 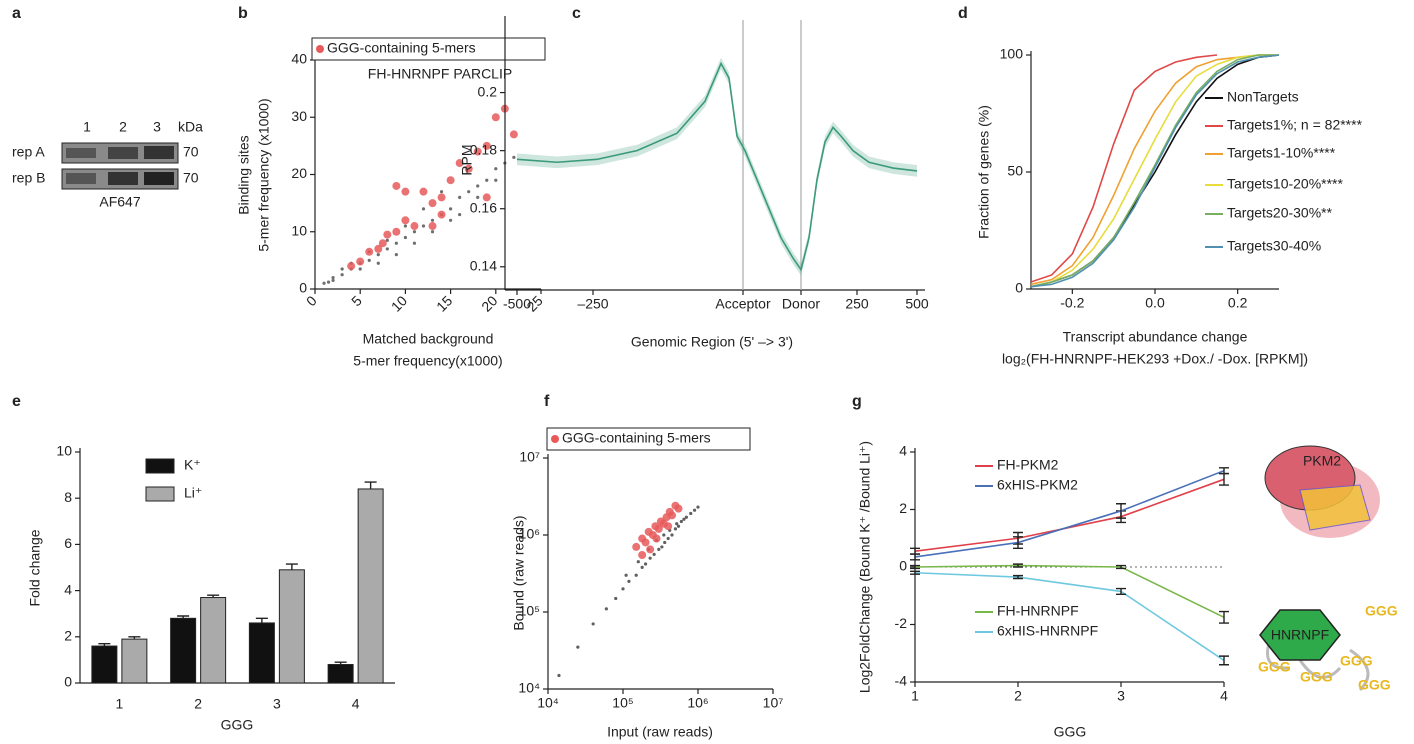 I want to click on y-axis-label: Bound (raw reads), so click(x=519, y=572).